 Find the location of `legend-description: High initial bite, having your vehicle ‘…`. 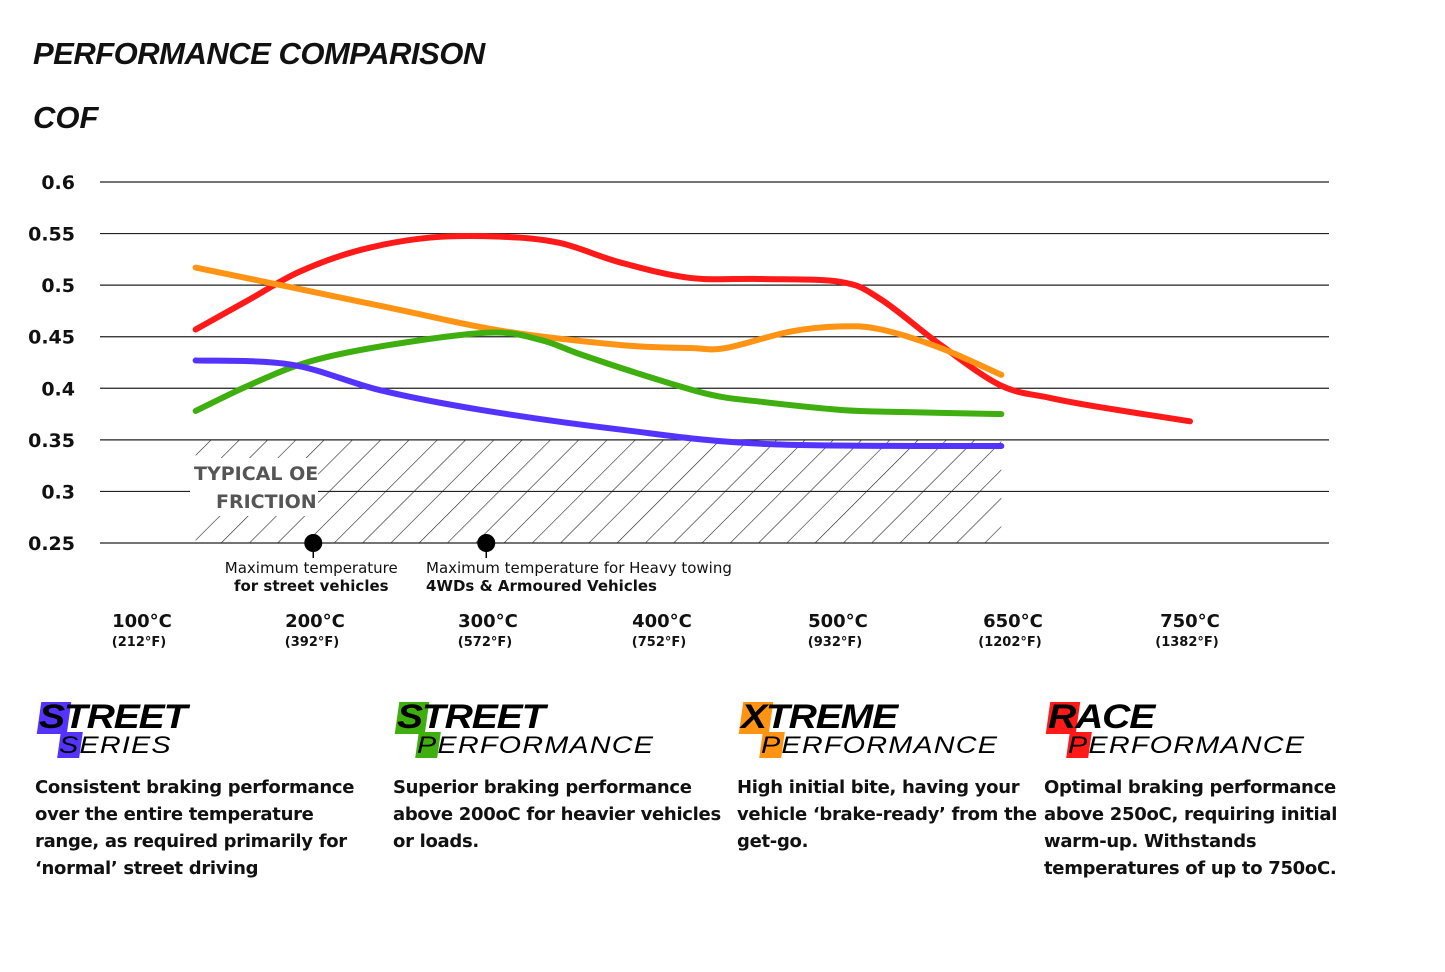

legend-description: High initial bite, having your vehicle ‘… is located at coordinates (887, 814).